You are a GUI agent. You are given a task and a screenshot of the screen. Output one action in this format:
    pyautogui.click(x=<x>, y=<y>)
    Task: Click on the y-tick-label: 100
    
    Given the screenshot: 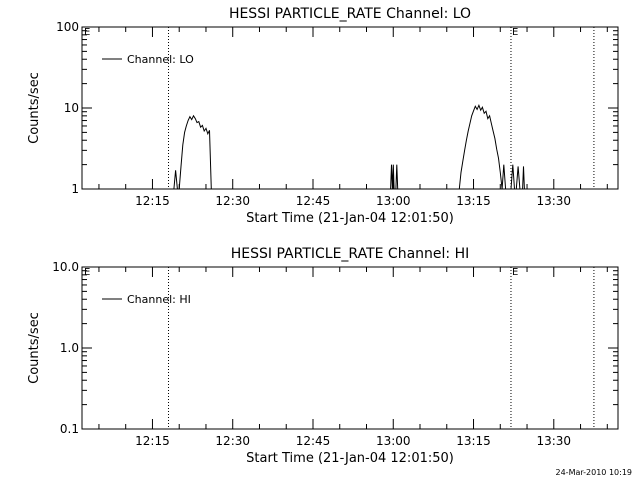 What is the action you would take?
    pyautogui.click(x=67, y=27)
    